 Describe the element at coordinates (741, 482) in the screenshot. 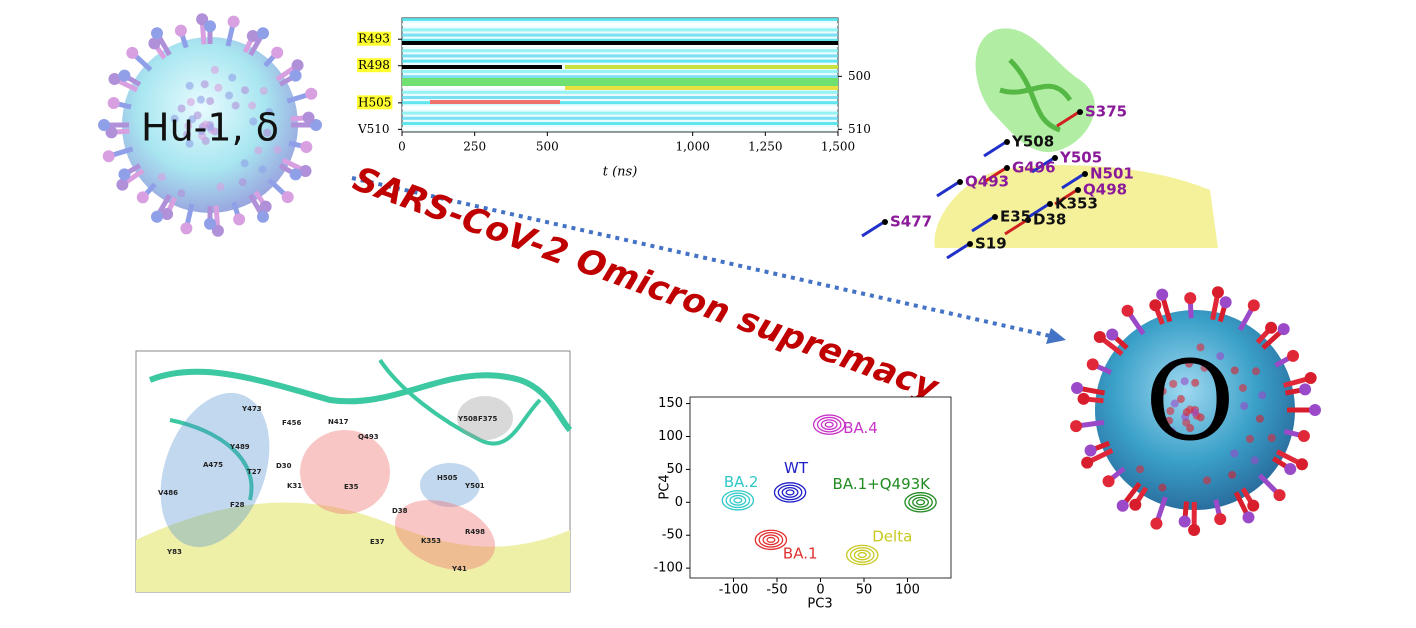

I see `cluster-label: BA.2` at that location.